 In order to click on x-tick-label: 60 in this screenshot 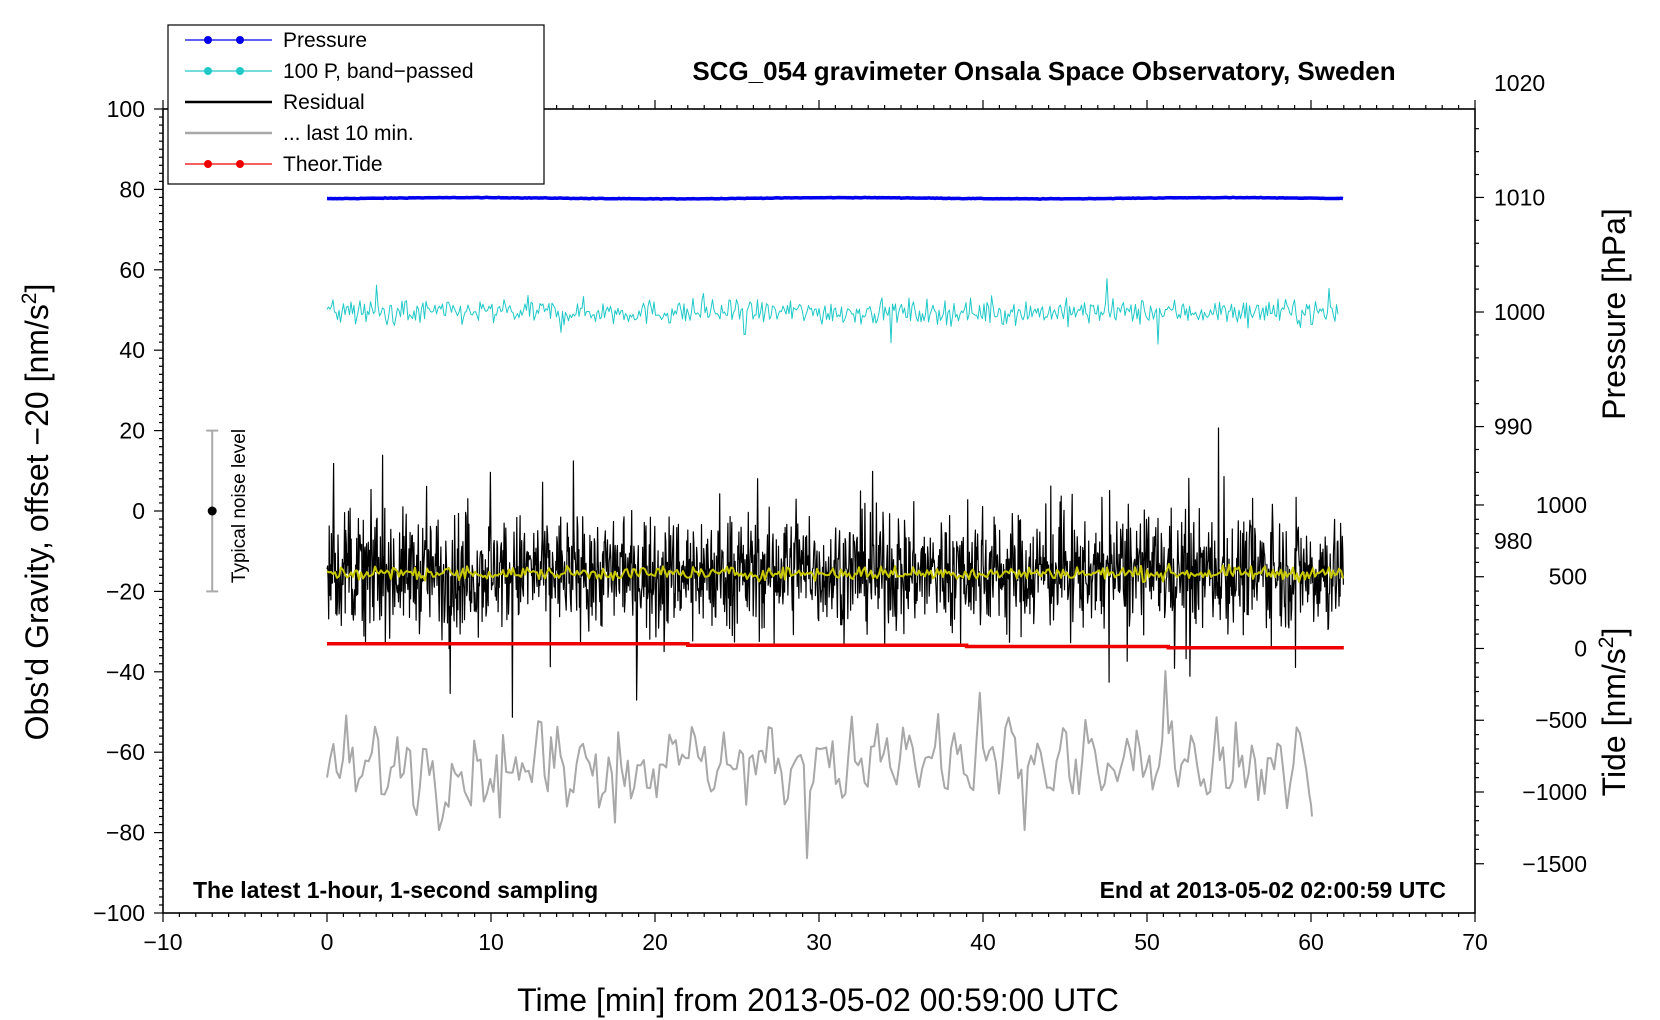, I will do `click(1311, 942)`.